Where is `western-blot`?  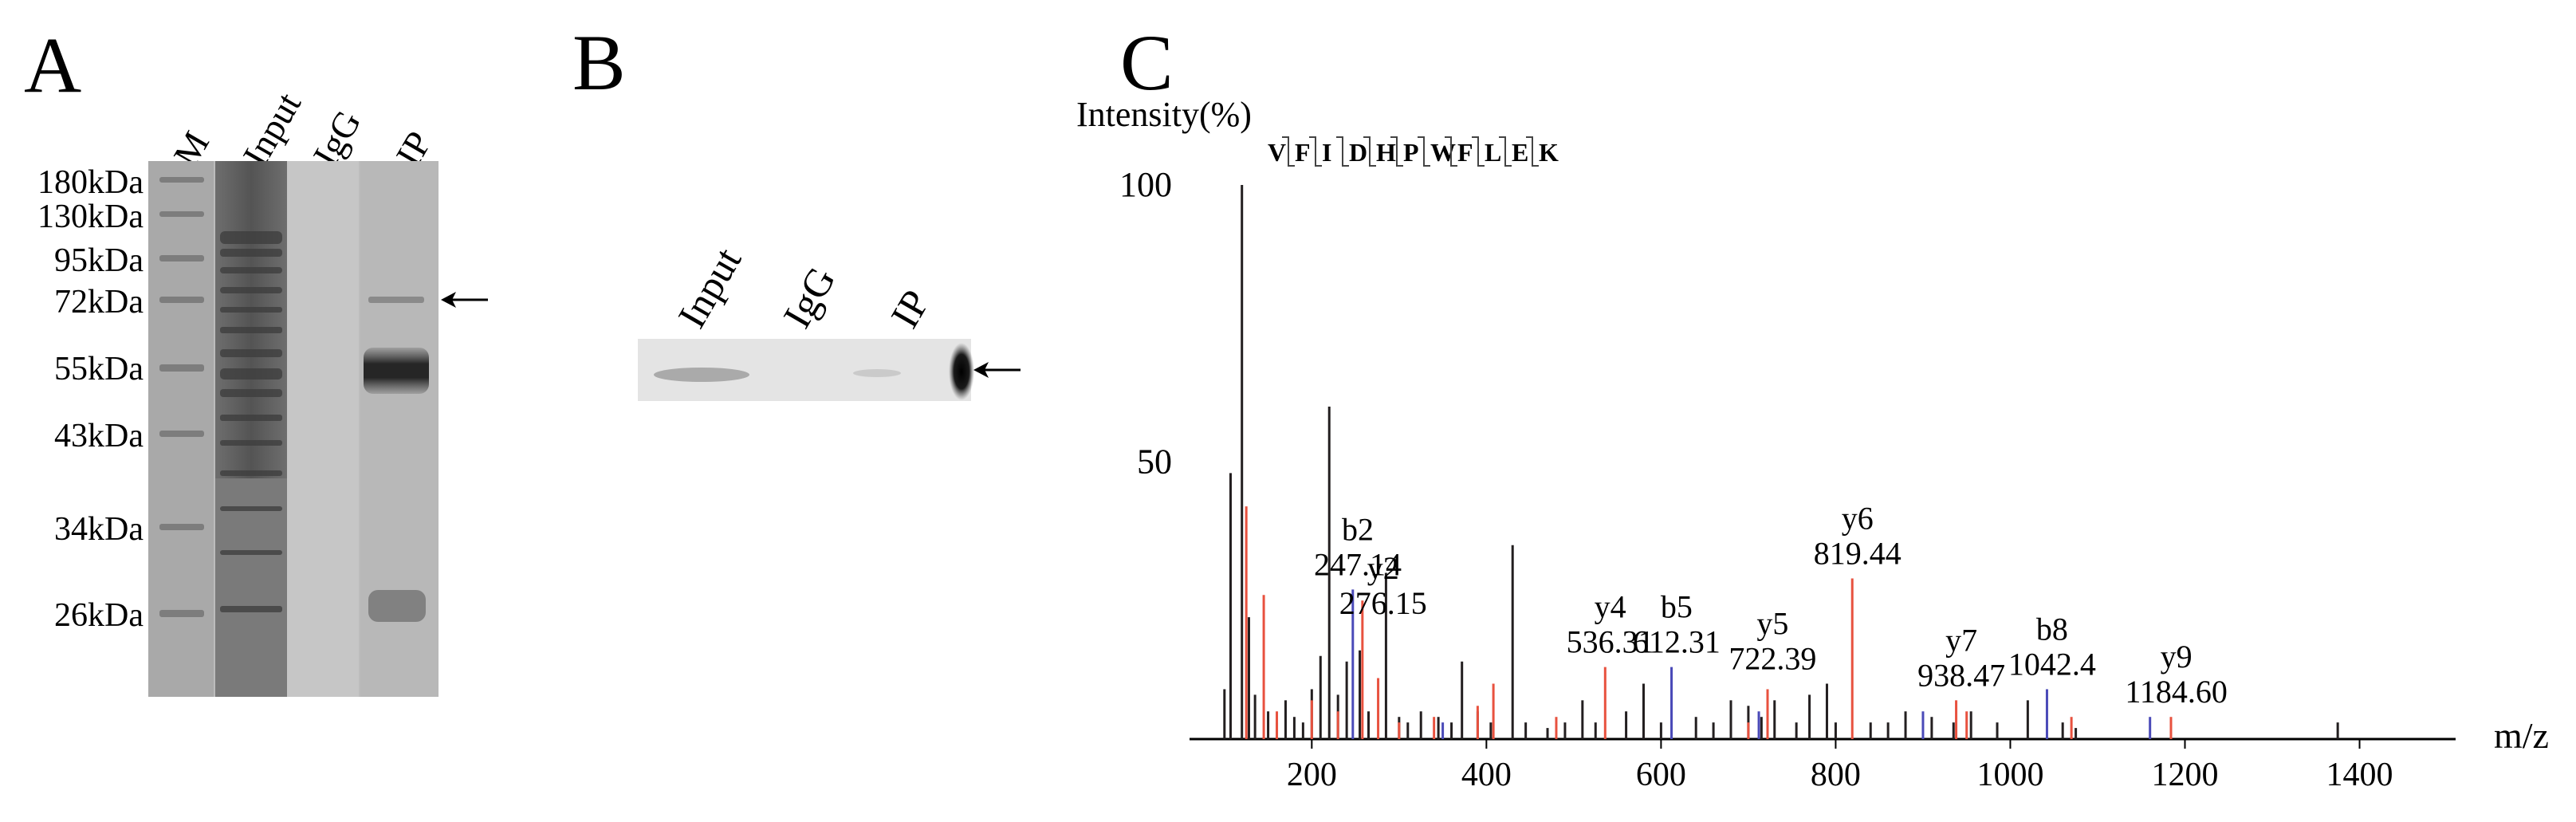
western-blot is located at coordinates (806, 370).